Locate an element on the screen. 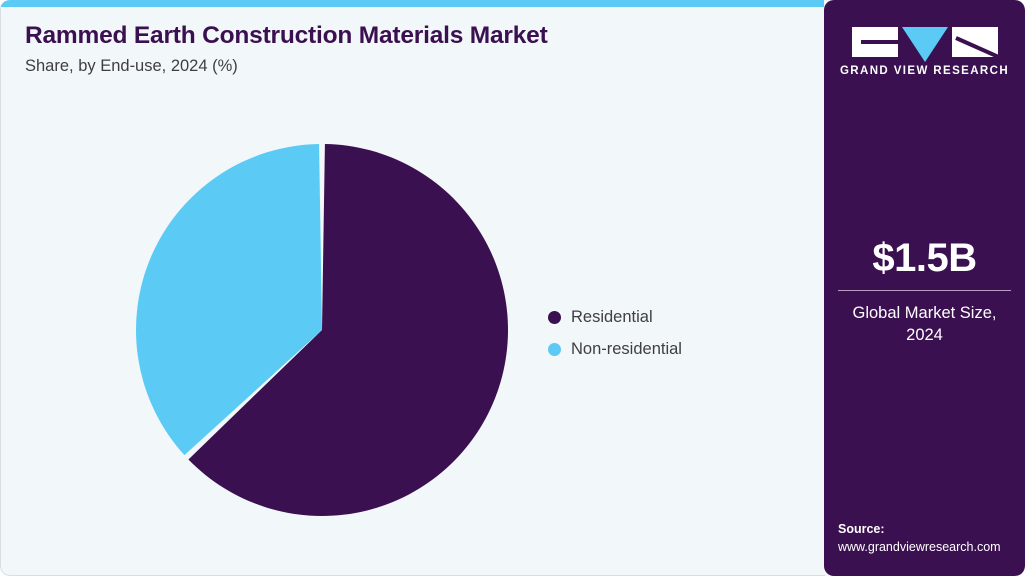  market-size-value: $1.5B is located at coordinates (924, 258).